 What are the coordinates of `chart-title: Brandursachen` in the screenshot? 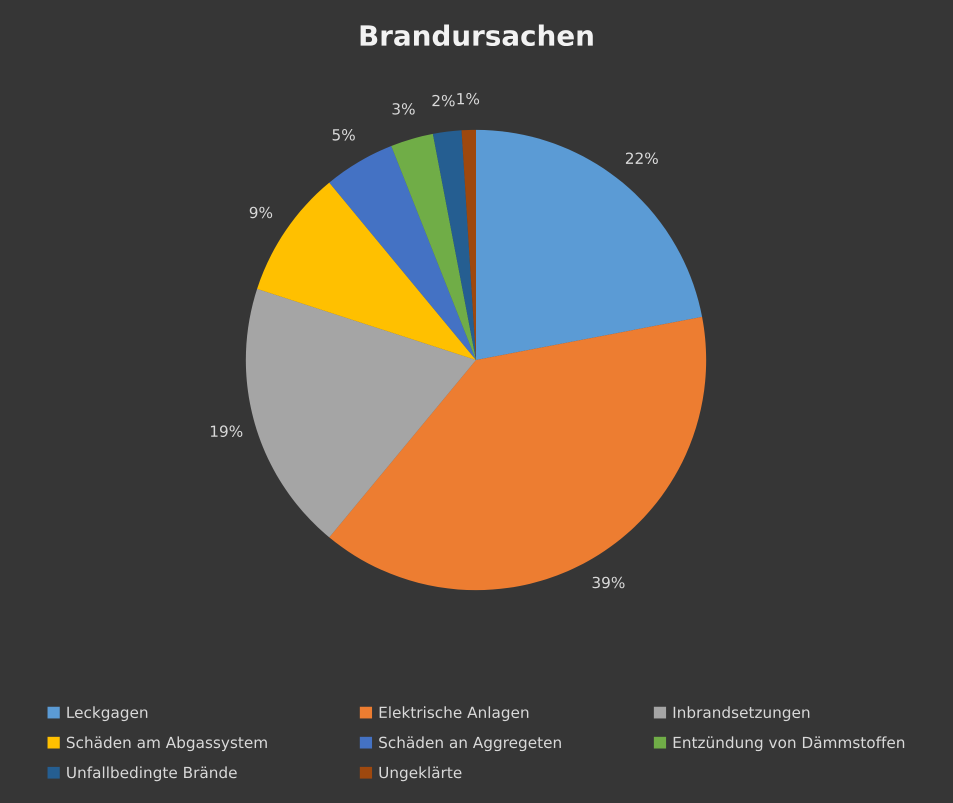 It's located at (476, 35).